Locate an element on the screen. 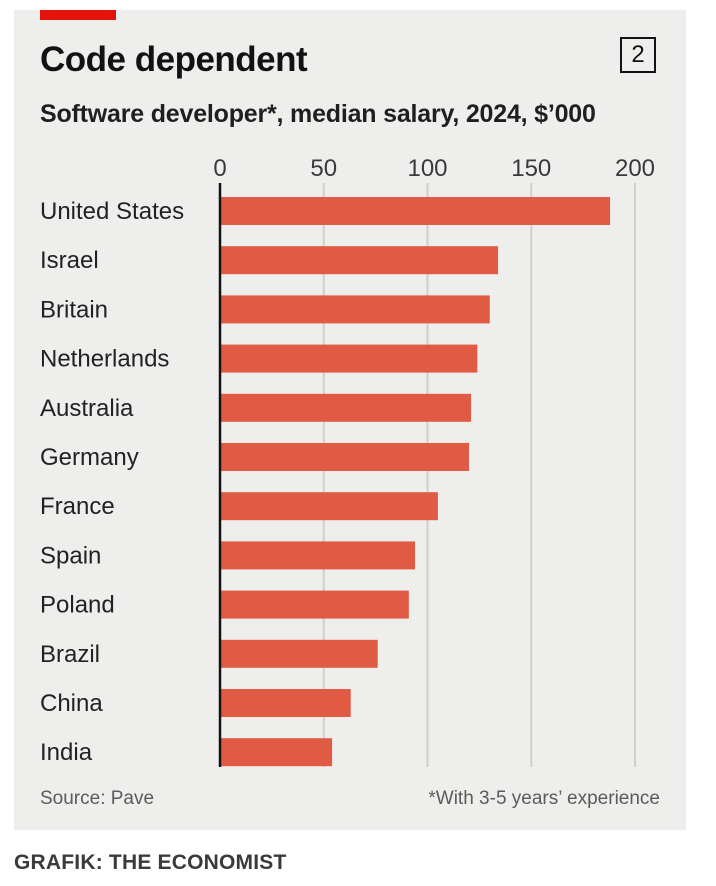 Image resolution: width=716 pixels, height=886 pixels. category-label: Poland is located at coordinates (77, 605).